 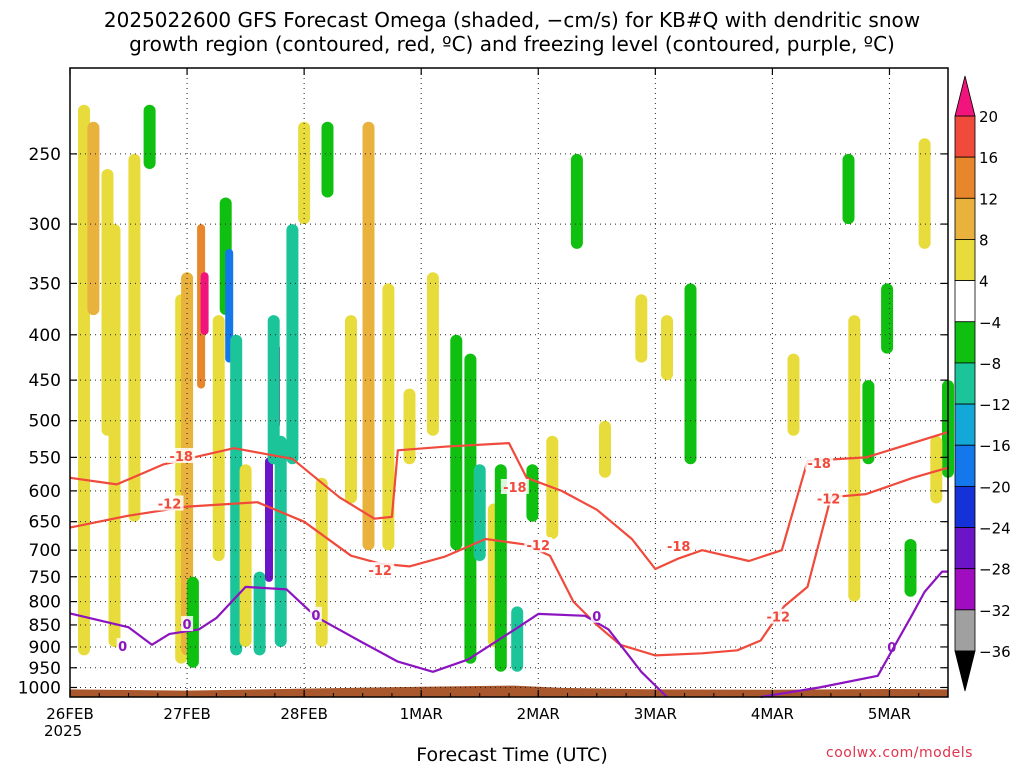 I want to click on x-axis-title: Forecast Time (UTC), so click(x=512, y=755).